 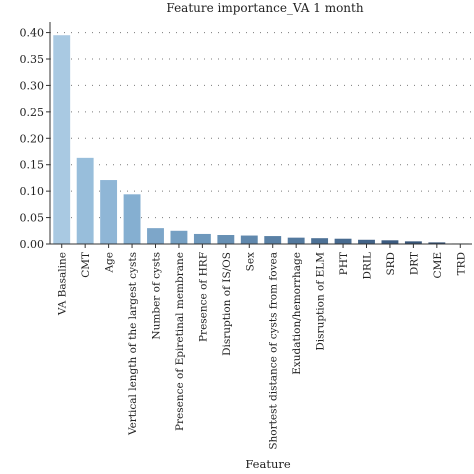 I want to click on x-tick-label: DRIL, so click(x=368, y=265).